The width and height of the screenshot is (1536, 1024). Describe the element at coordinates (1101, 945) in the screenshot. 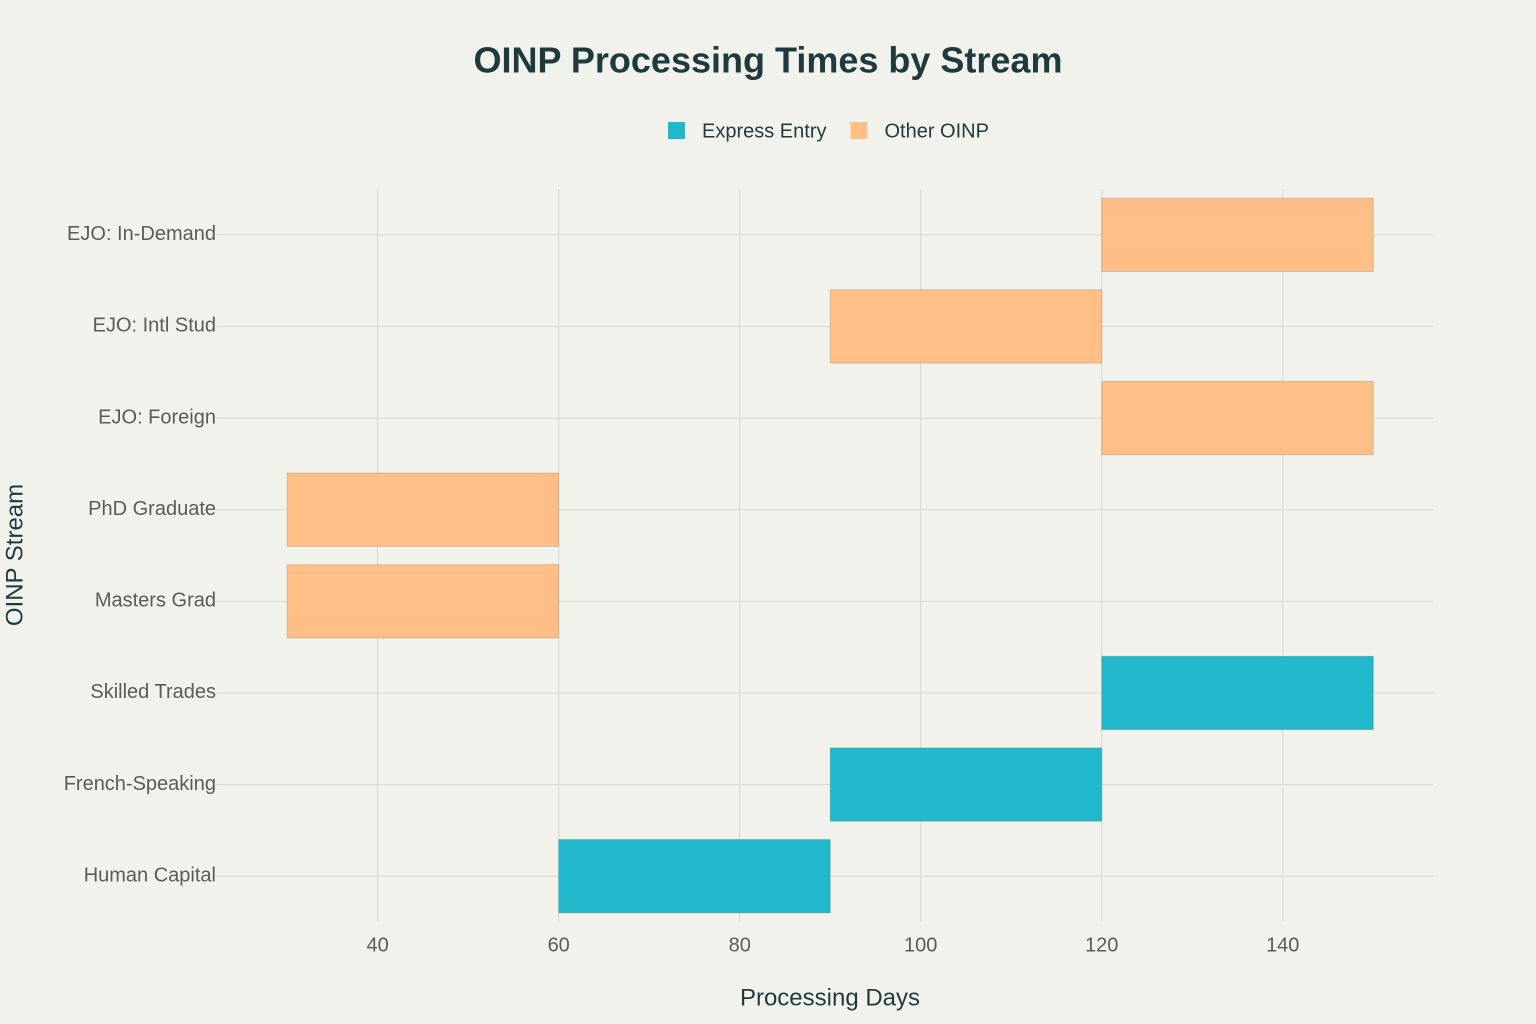

I see `x-tick-label: 120` at that location.